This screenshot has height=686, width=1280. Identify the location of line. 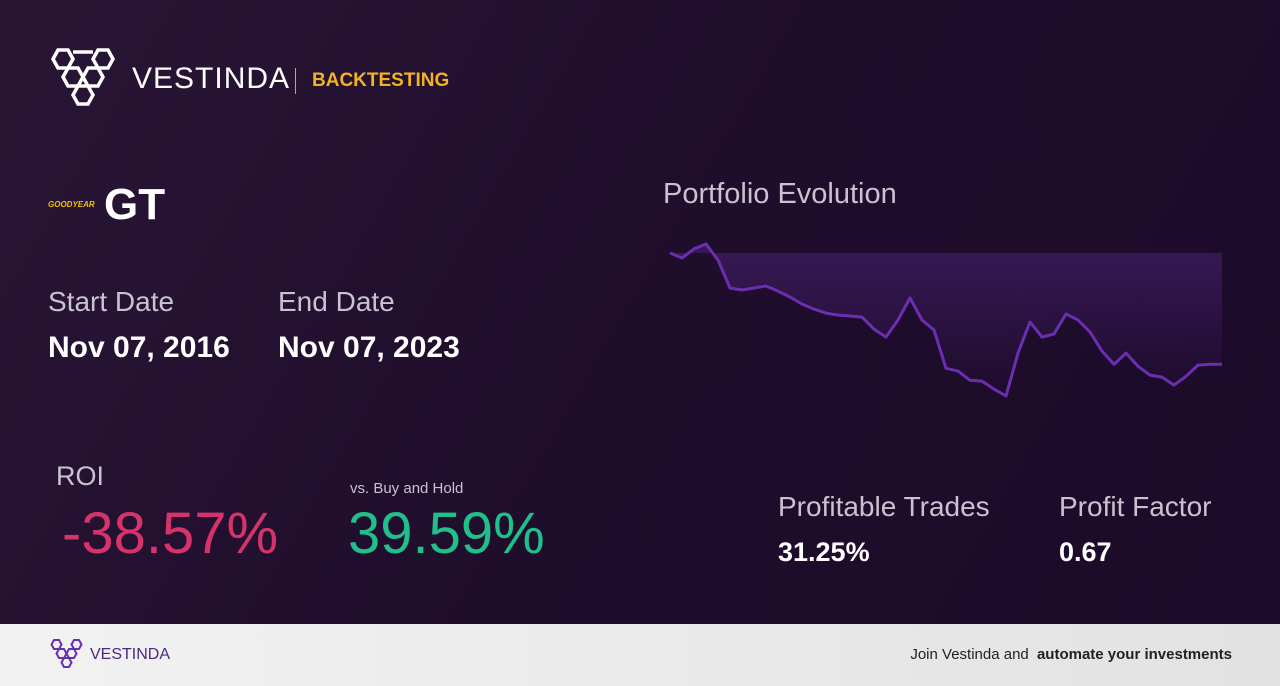
(945, 320).